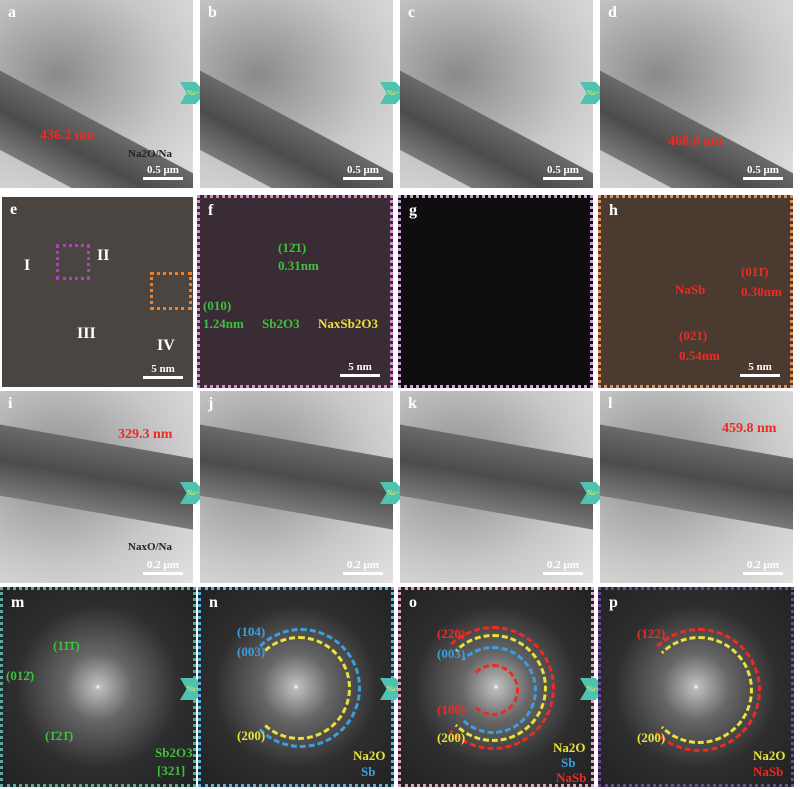 The width and height of the screenshot is (800, 789). I want to click on panel-label: d, so click(612, 12).